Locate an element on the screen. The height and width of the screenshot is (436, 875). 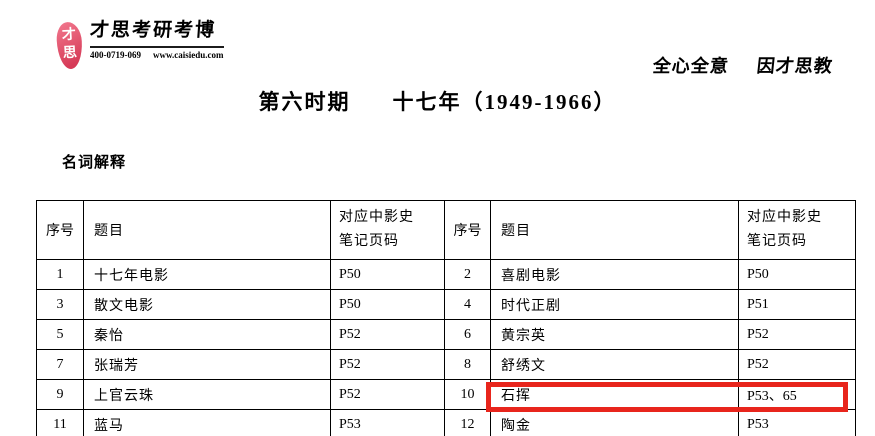
title-cell: 散文电影 is located at coordinates (207, 304).